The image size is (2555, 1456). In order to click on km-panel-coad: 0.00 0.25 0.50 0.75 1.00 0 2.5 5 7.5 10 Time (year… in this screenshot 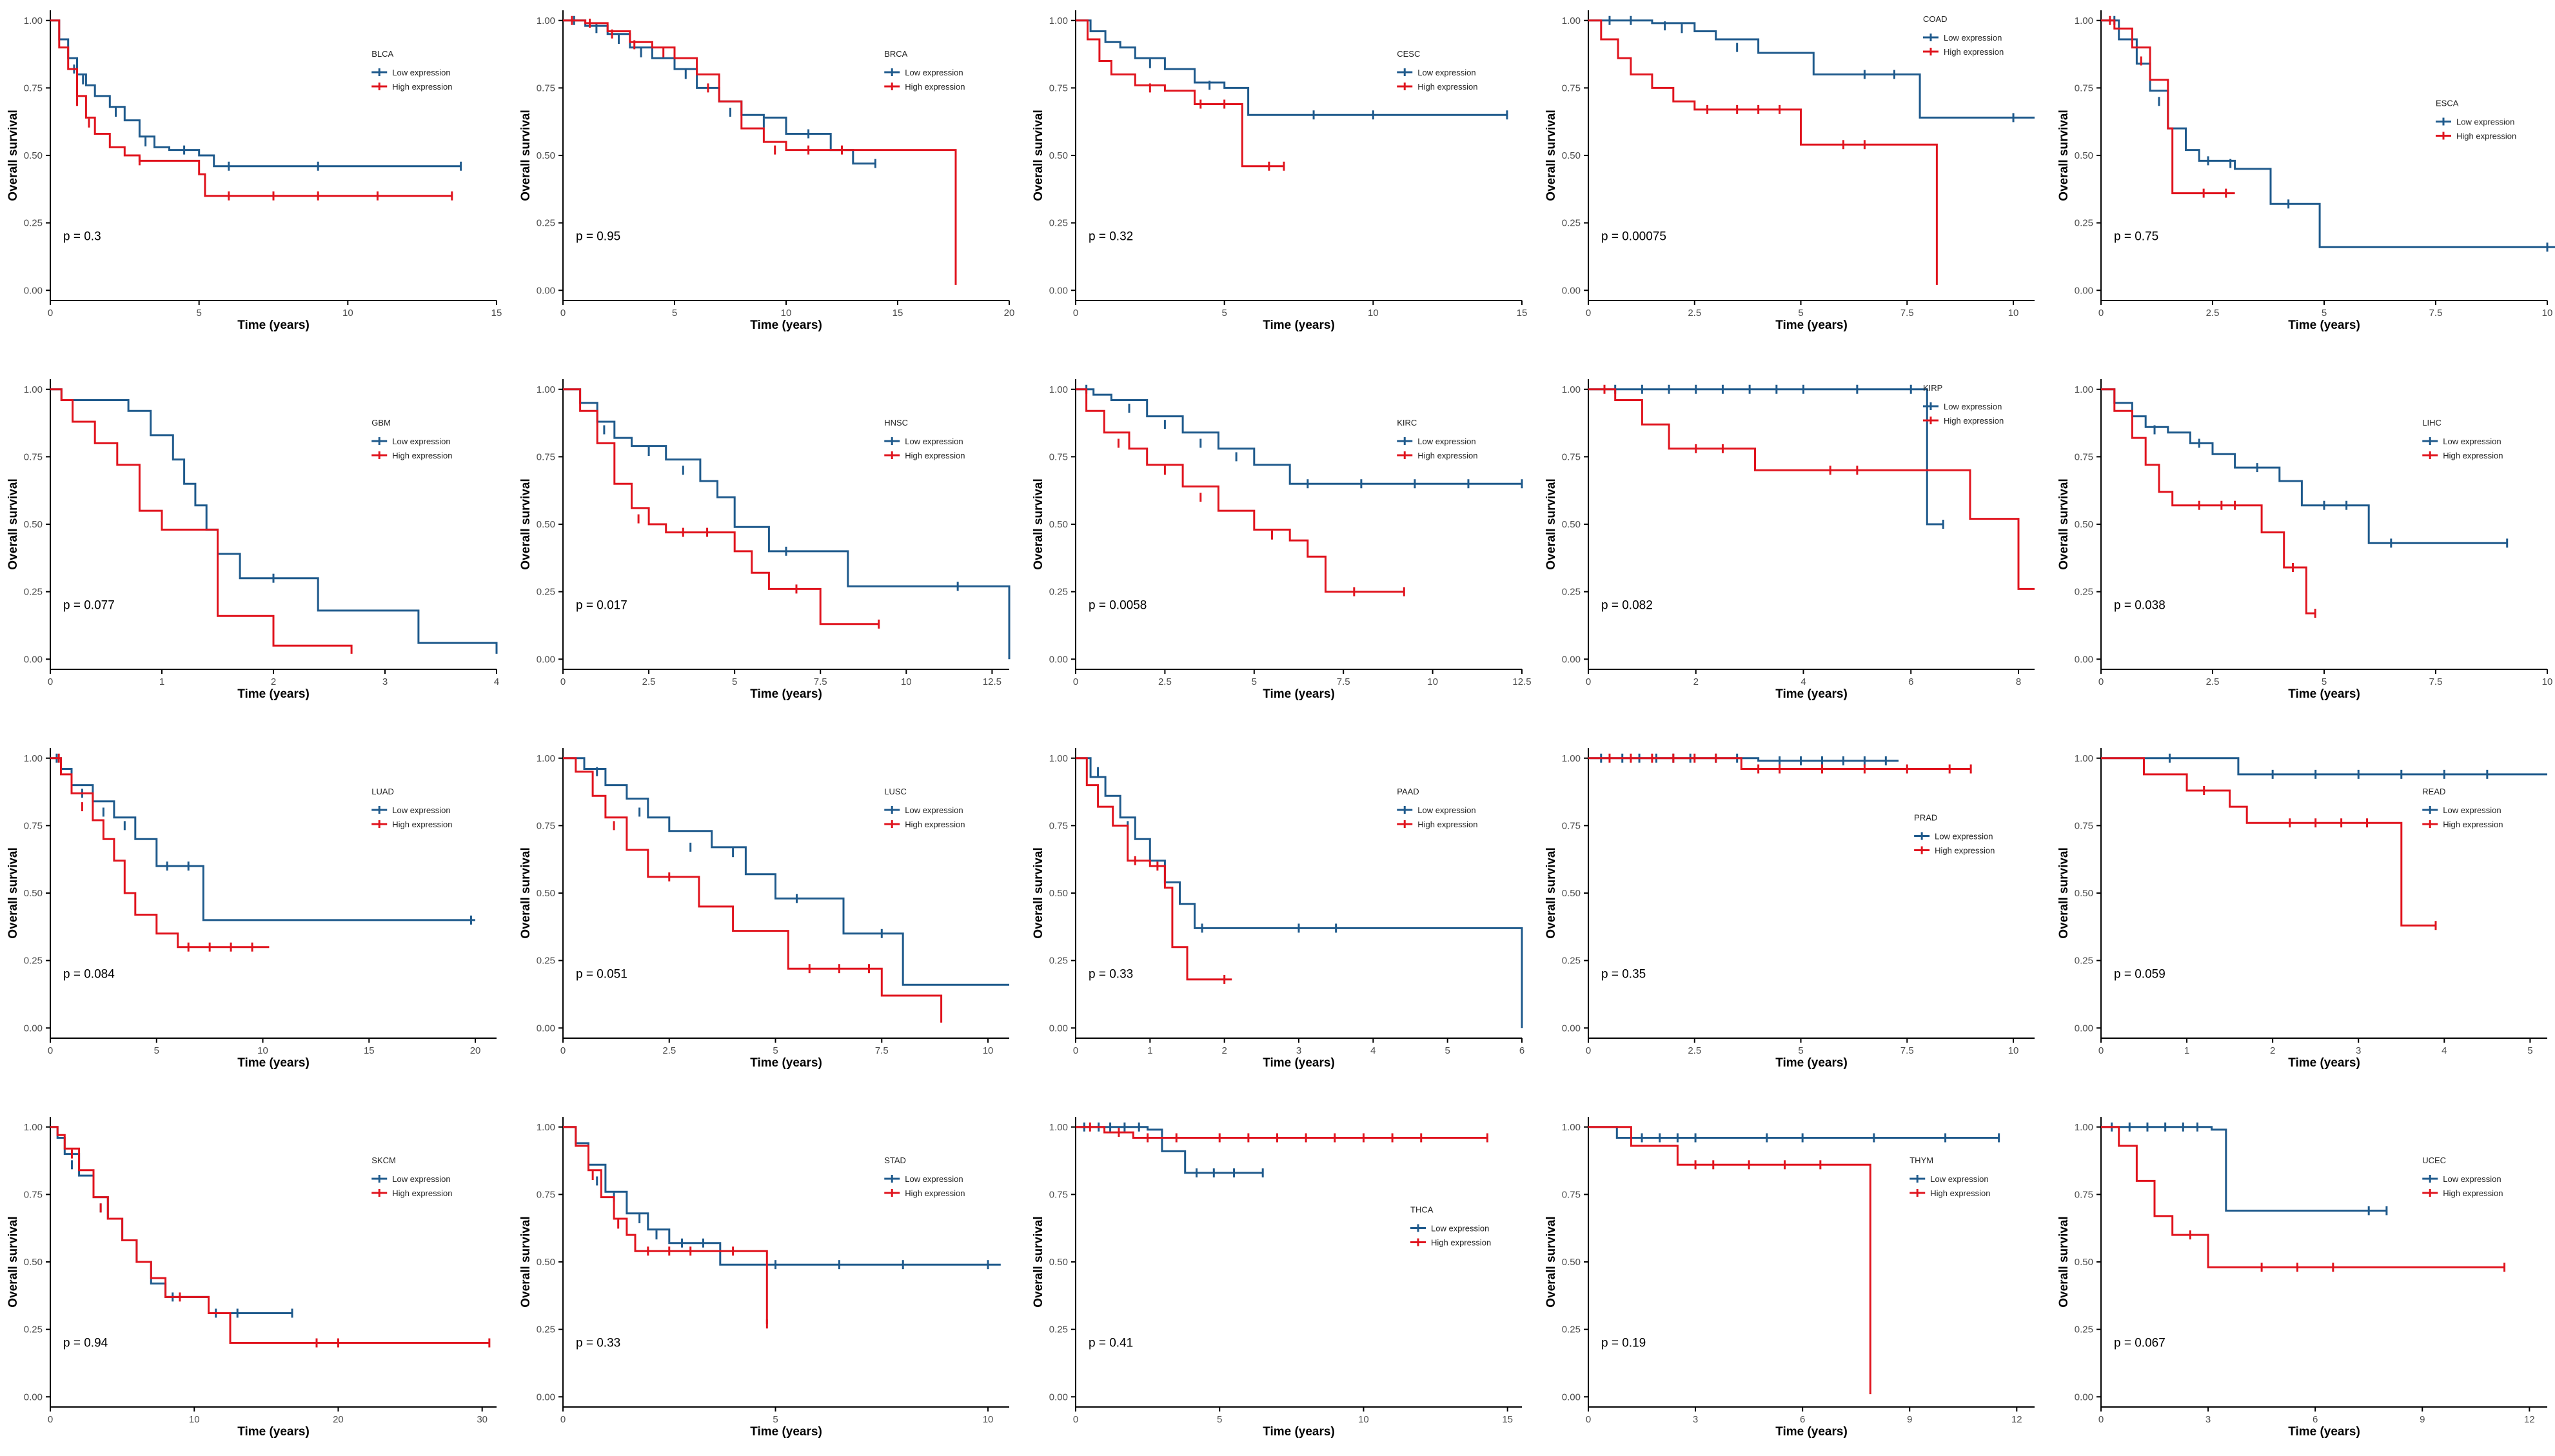, I will do `click(1790, 171)`.